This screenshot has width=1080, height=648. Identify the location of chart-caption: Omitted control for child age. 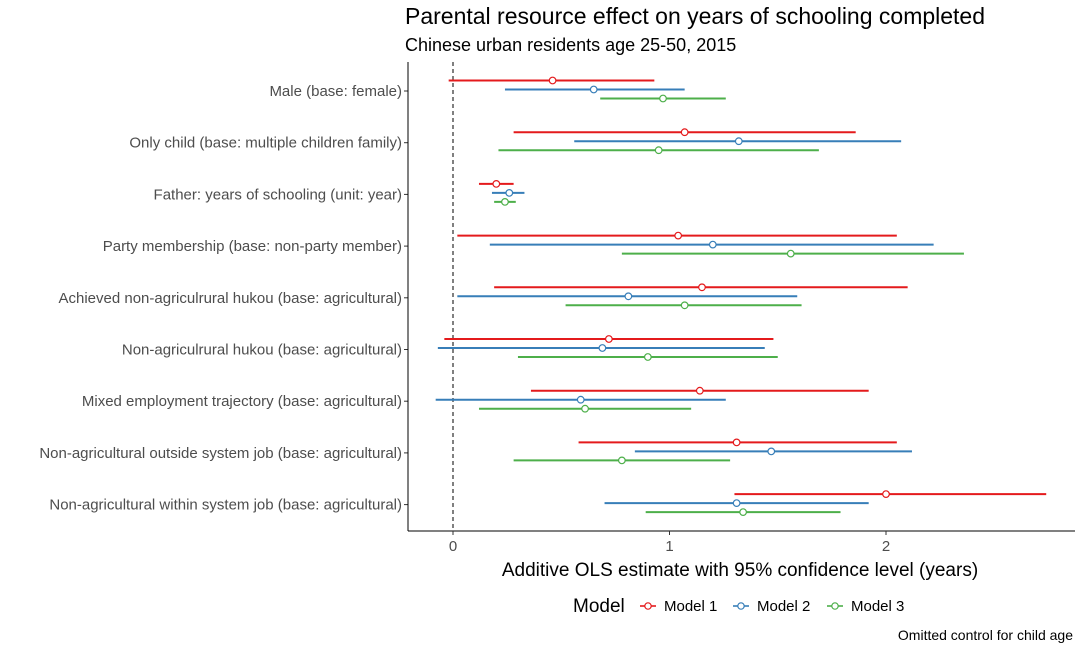
(985, 635).